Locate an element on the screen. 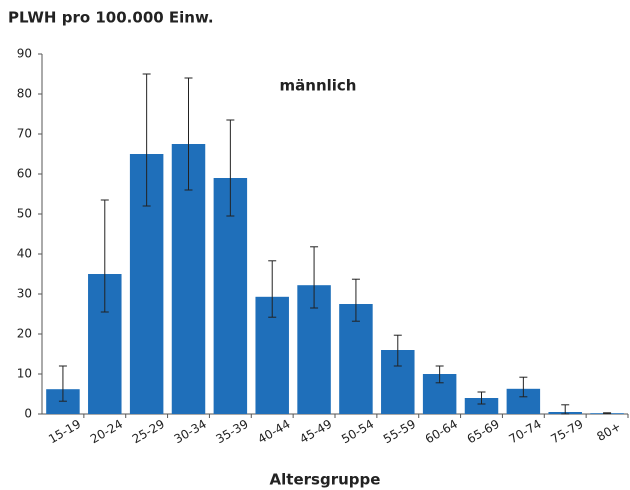 The height and width of the screenshot is (490, 630). x-tick-label: 45-49 is located at coordinates (315, 432).